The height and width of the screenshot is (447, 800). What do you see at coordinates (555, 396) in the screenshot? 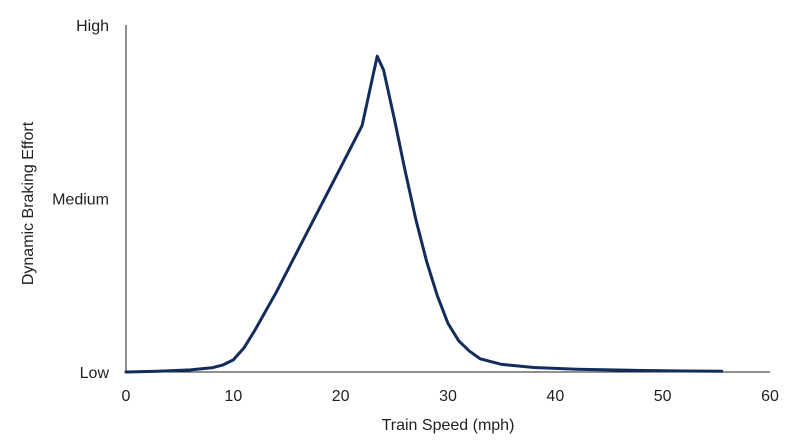
I see `x-tick-label: 40` at bounding box center [555, 396].